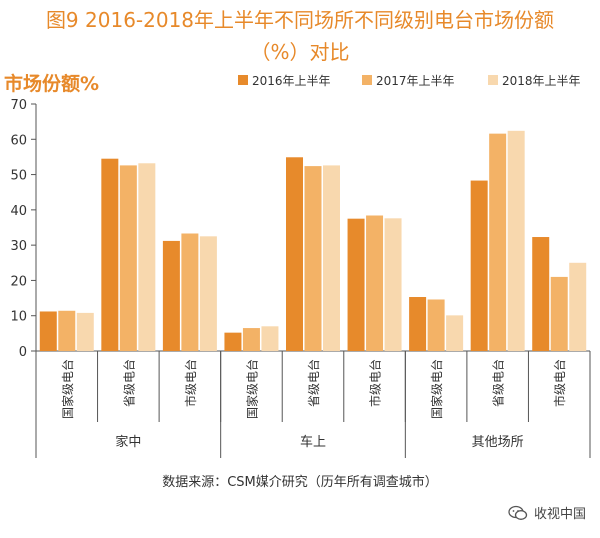 The width and height of the screenshot is (600, 538). I want to click on y-tick-label: 30, so click(18, 246).